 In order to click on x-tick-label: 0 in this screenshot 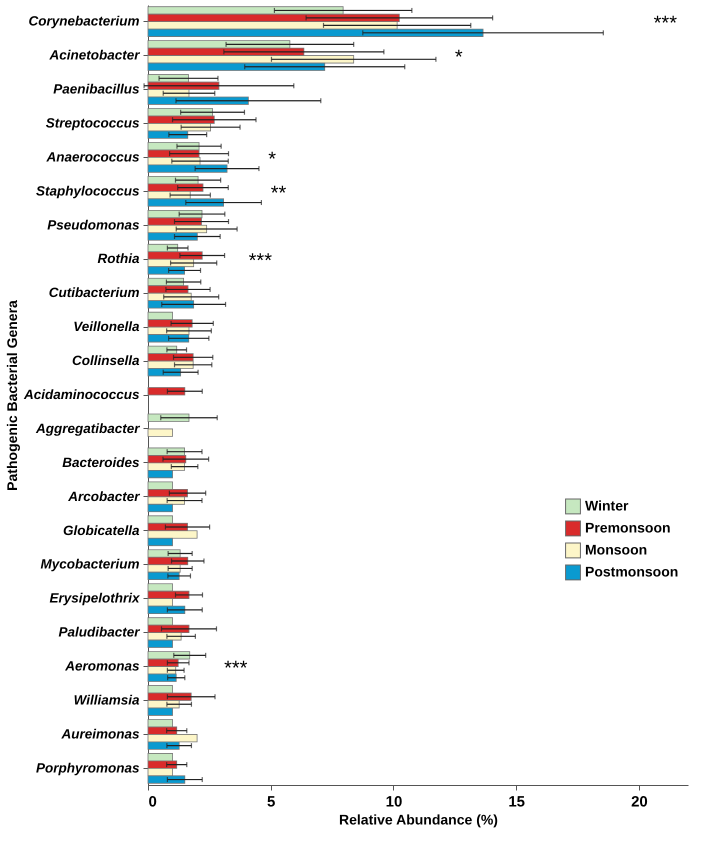, I will do `click(152, 802)`.